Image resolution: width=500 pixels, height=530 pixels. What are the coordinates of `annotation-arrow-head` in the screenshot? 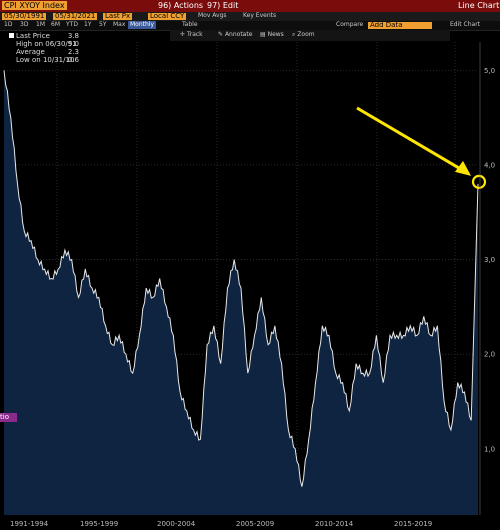 It's located at (463, 168).